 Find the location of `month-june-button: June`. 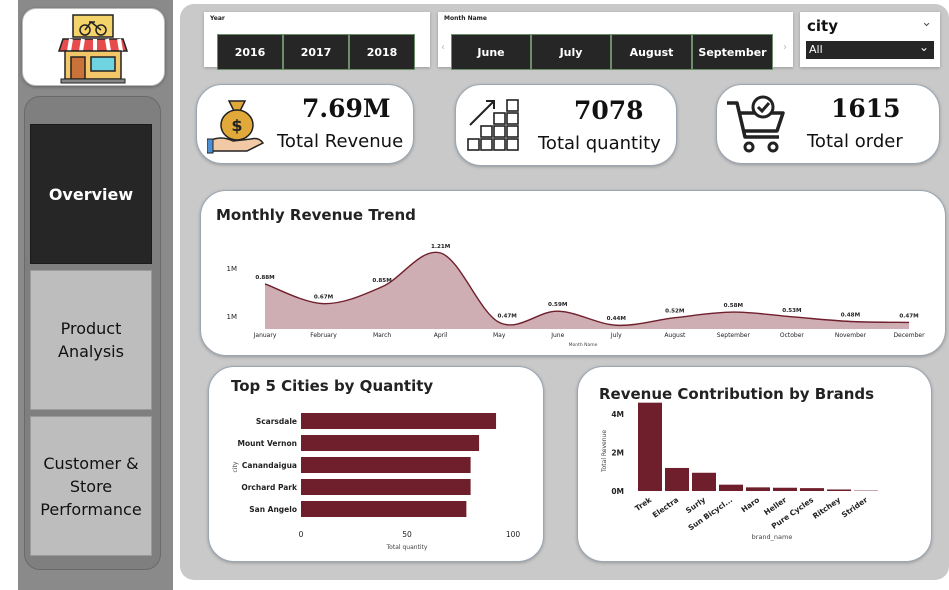

month-june-button: June is located at coordinates (491, 52).